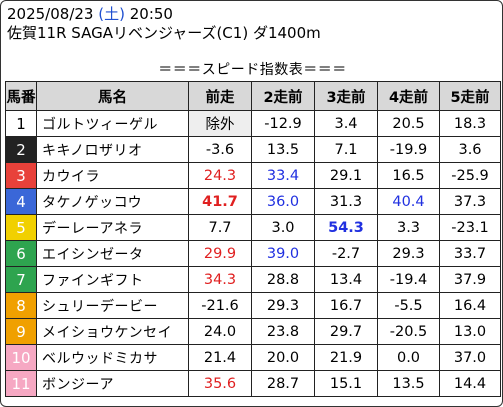 The image size is (503, 407). I want to click on speed-index-value: 33.7, so click(470, 253).